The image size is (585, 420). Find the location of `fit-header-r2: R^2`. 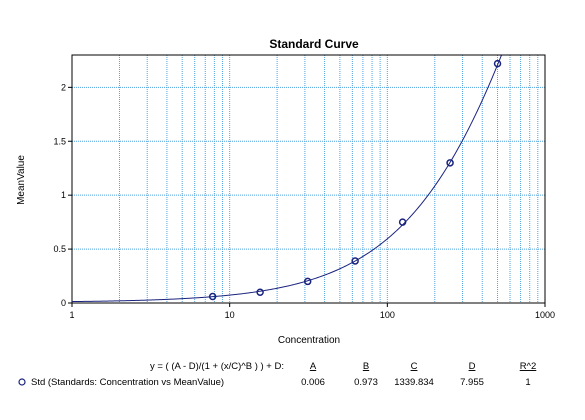

fit-header-r2: R^2 is located at coordinates (528, 366).